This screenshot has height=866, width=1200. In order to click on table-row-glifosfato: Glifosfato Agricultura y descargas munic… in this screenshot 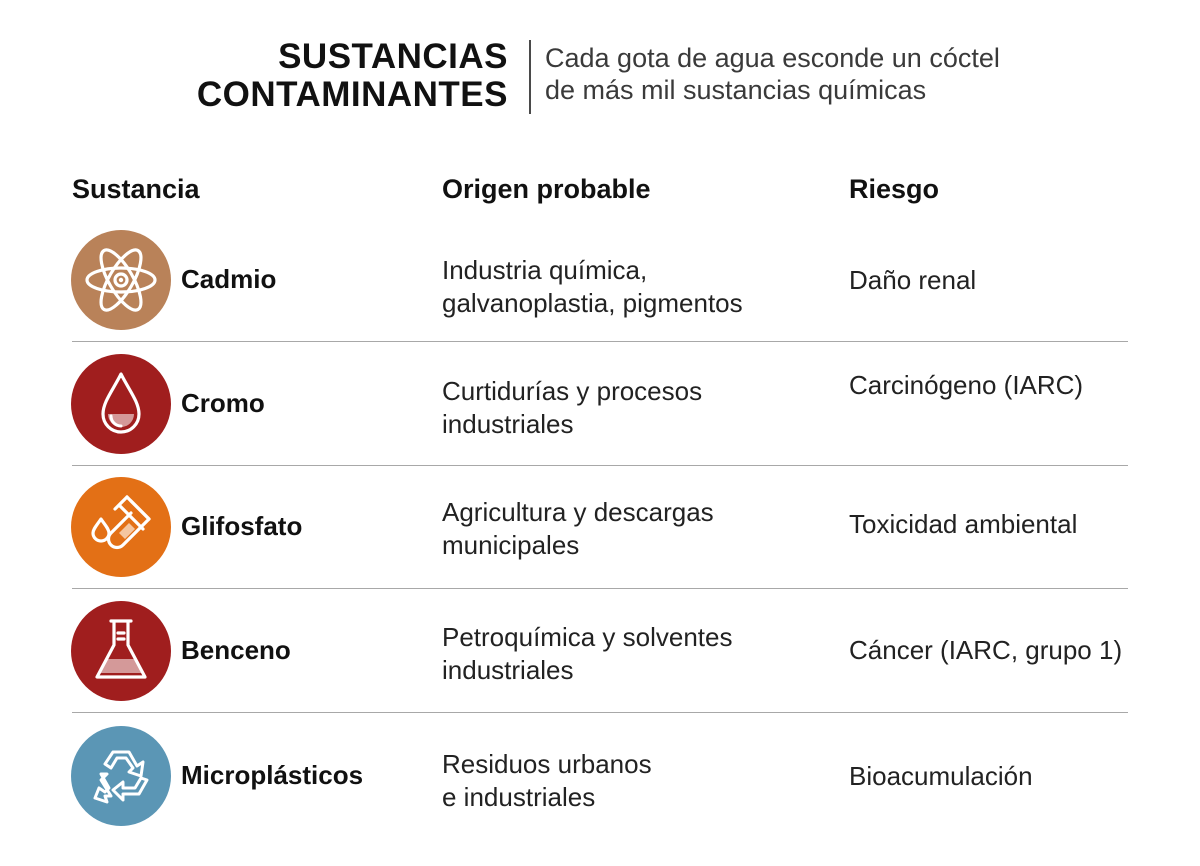, I will do `click(600, 527)`.